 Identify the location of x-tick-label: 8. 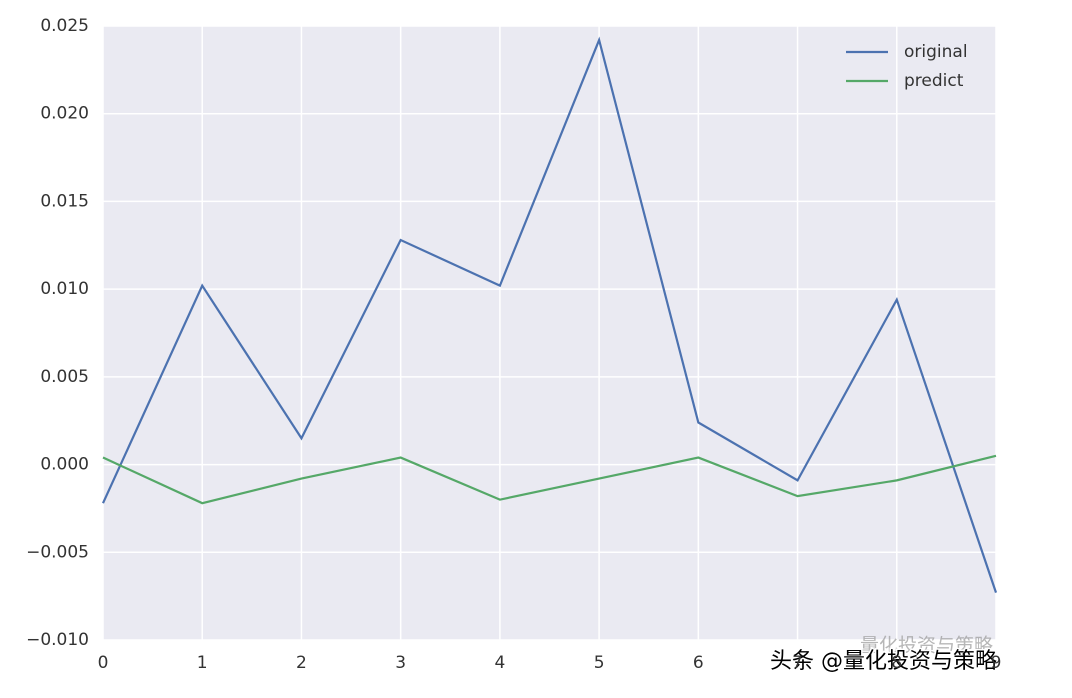
(896, 663).